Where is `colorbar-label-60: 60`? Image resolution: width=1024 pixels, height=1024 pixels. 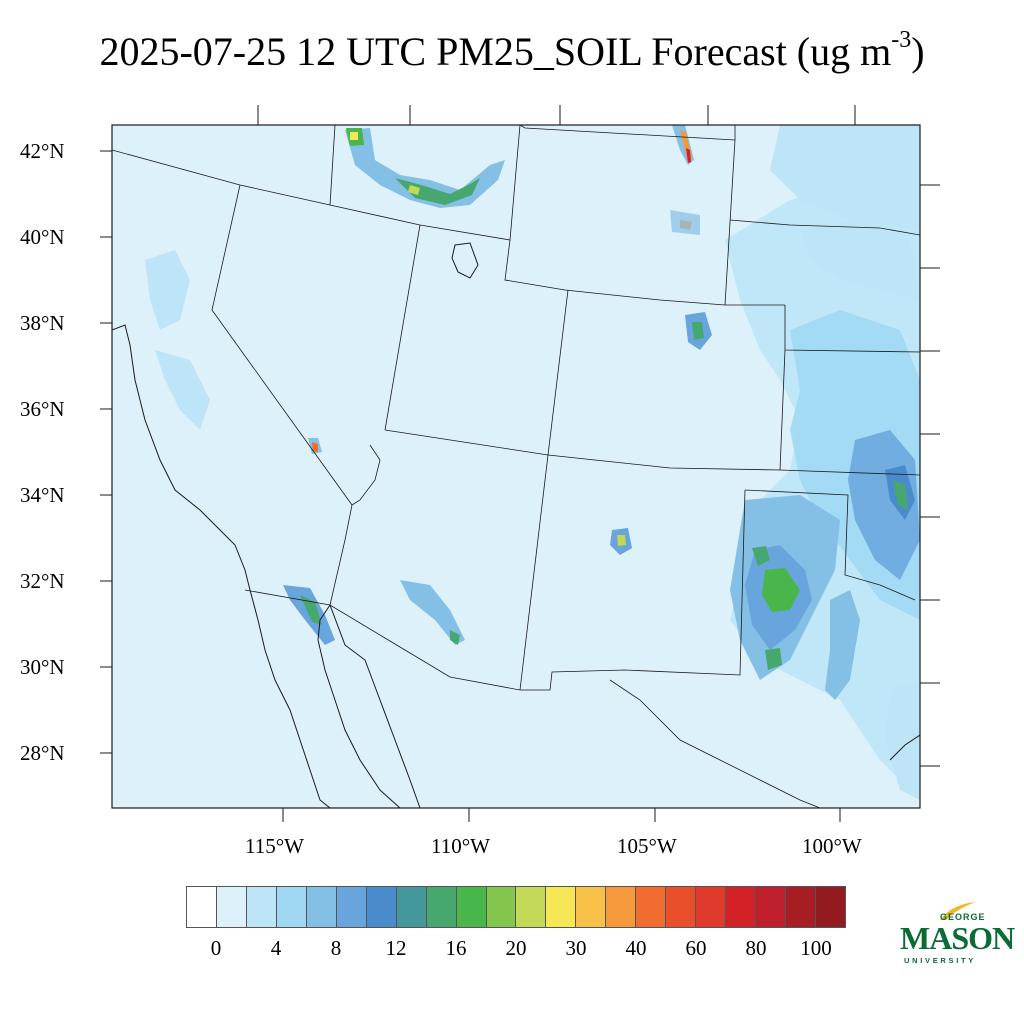
colorbar-label-60: 60 is located at coordinates (696, 948).